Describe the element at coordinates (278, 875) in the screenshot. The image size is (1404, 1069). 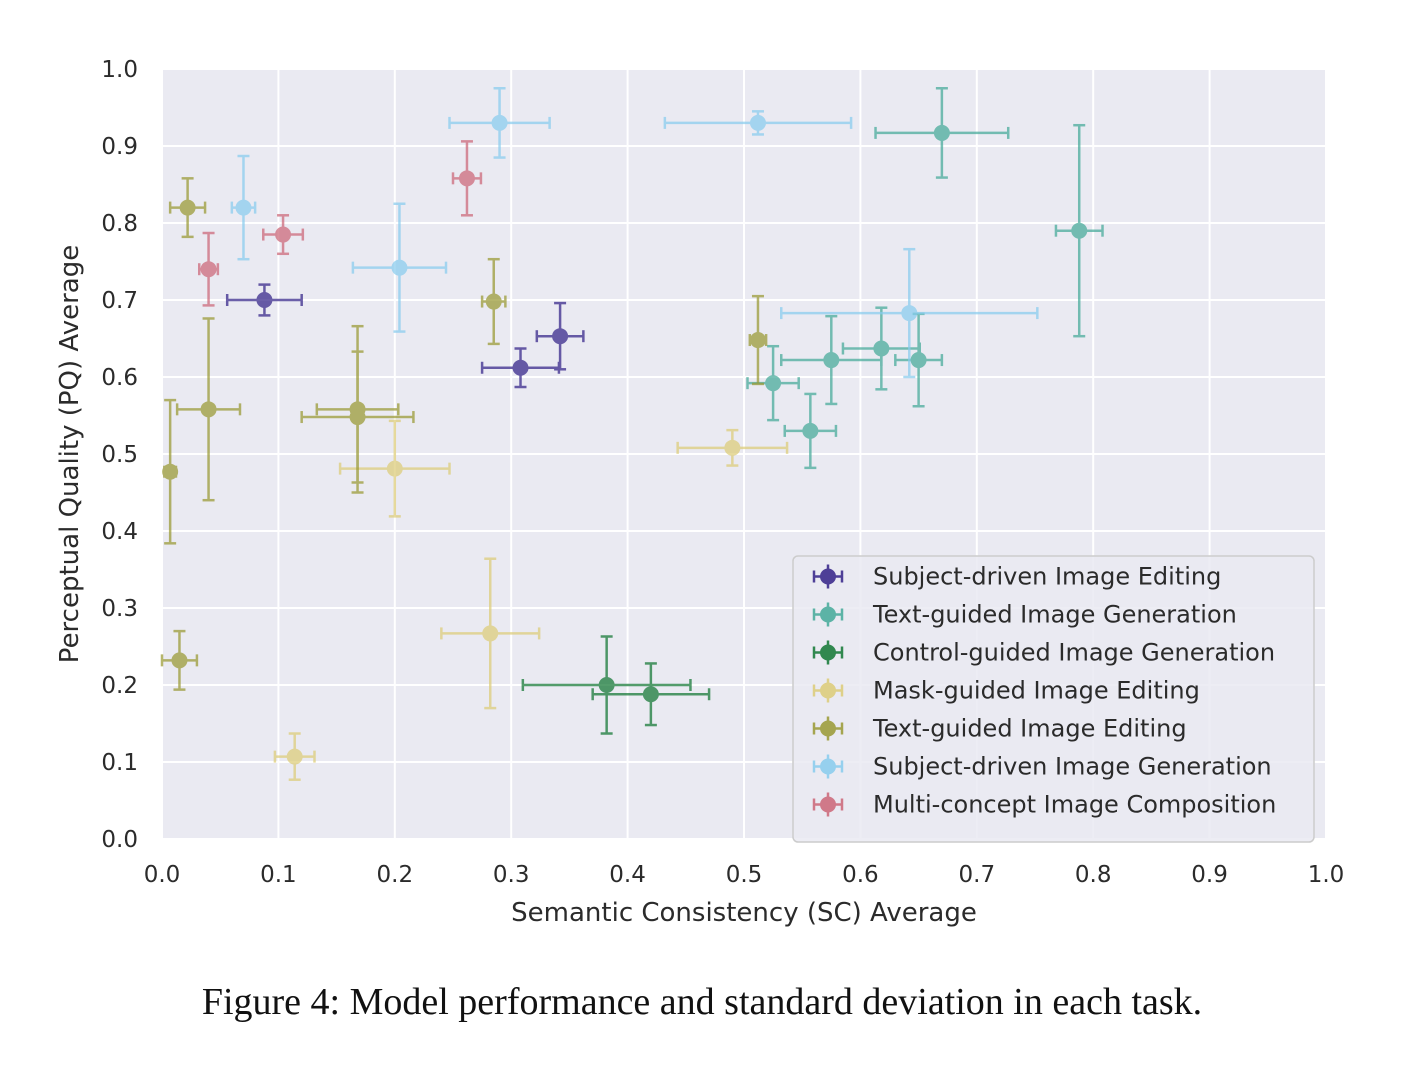
I see `x-tick-label: 0.1` at that location.